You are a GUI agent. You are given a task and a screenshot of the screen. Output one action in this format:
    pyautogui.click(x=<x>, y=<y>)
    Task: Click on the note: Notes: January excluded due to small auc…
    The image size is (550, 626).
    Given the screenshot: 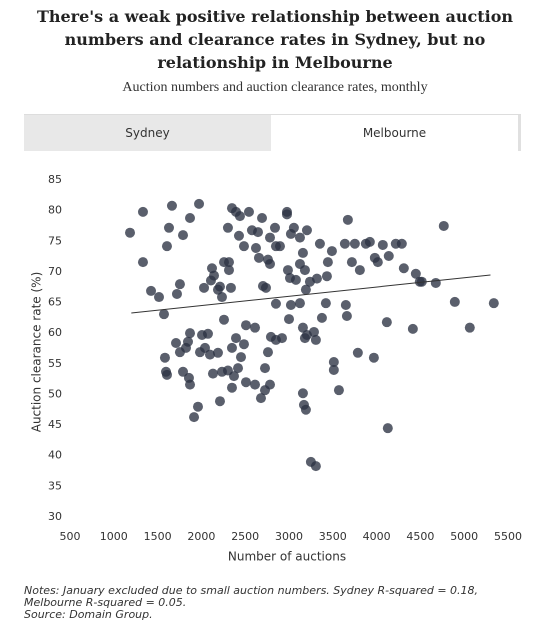 What is the action you would take?
    pyautogui.click(x=251, y=596)
    